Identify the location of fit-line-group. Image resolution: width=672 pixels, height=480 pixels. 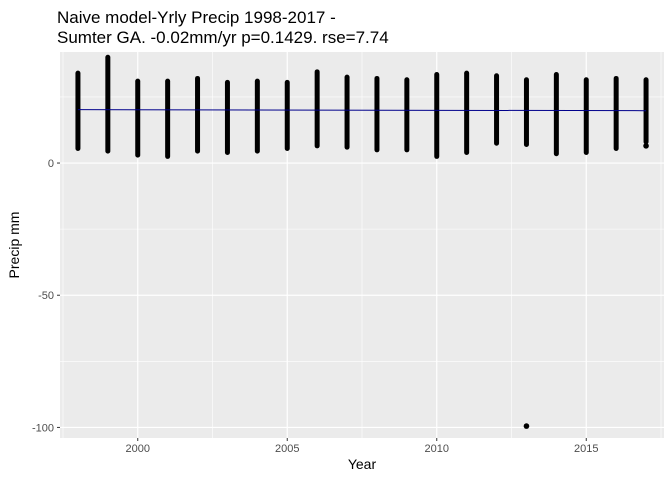
(362, 110).